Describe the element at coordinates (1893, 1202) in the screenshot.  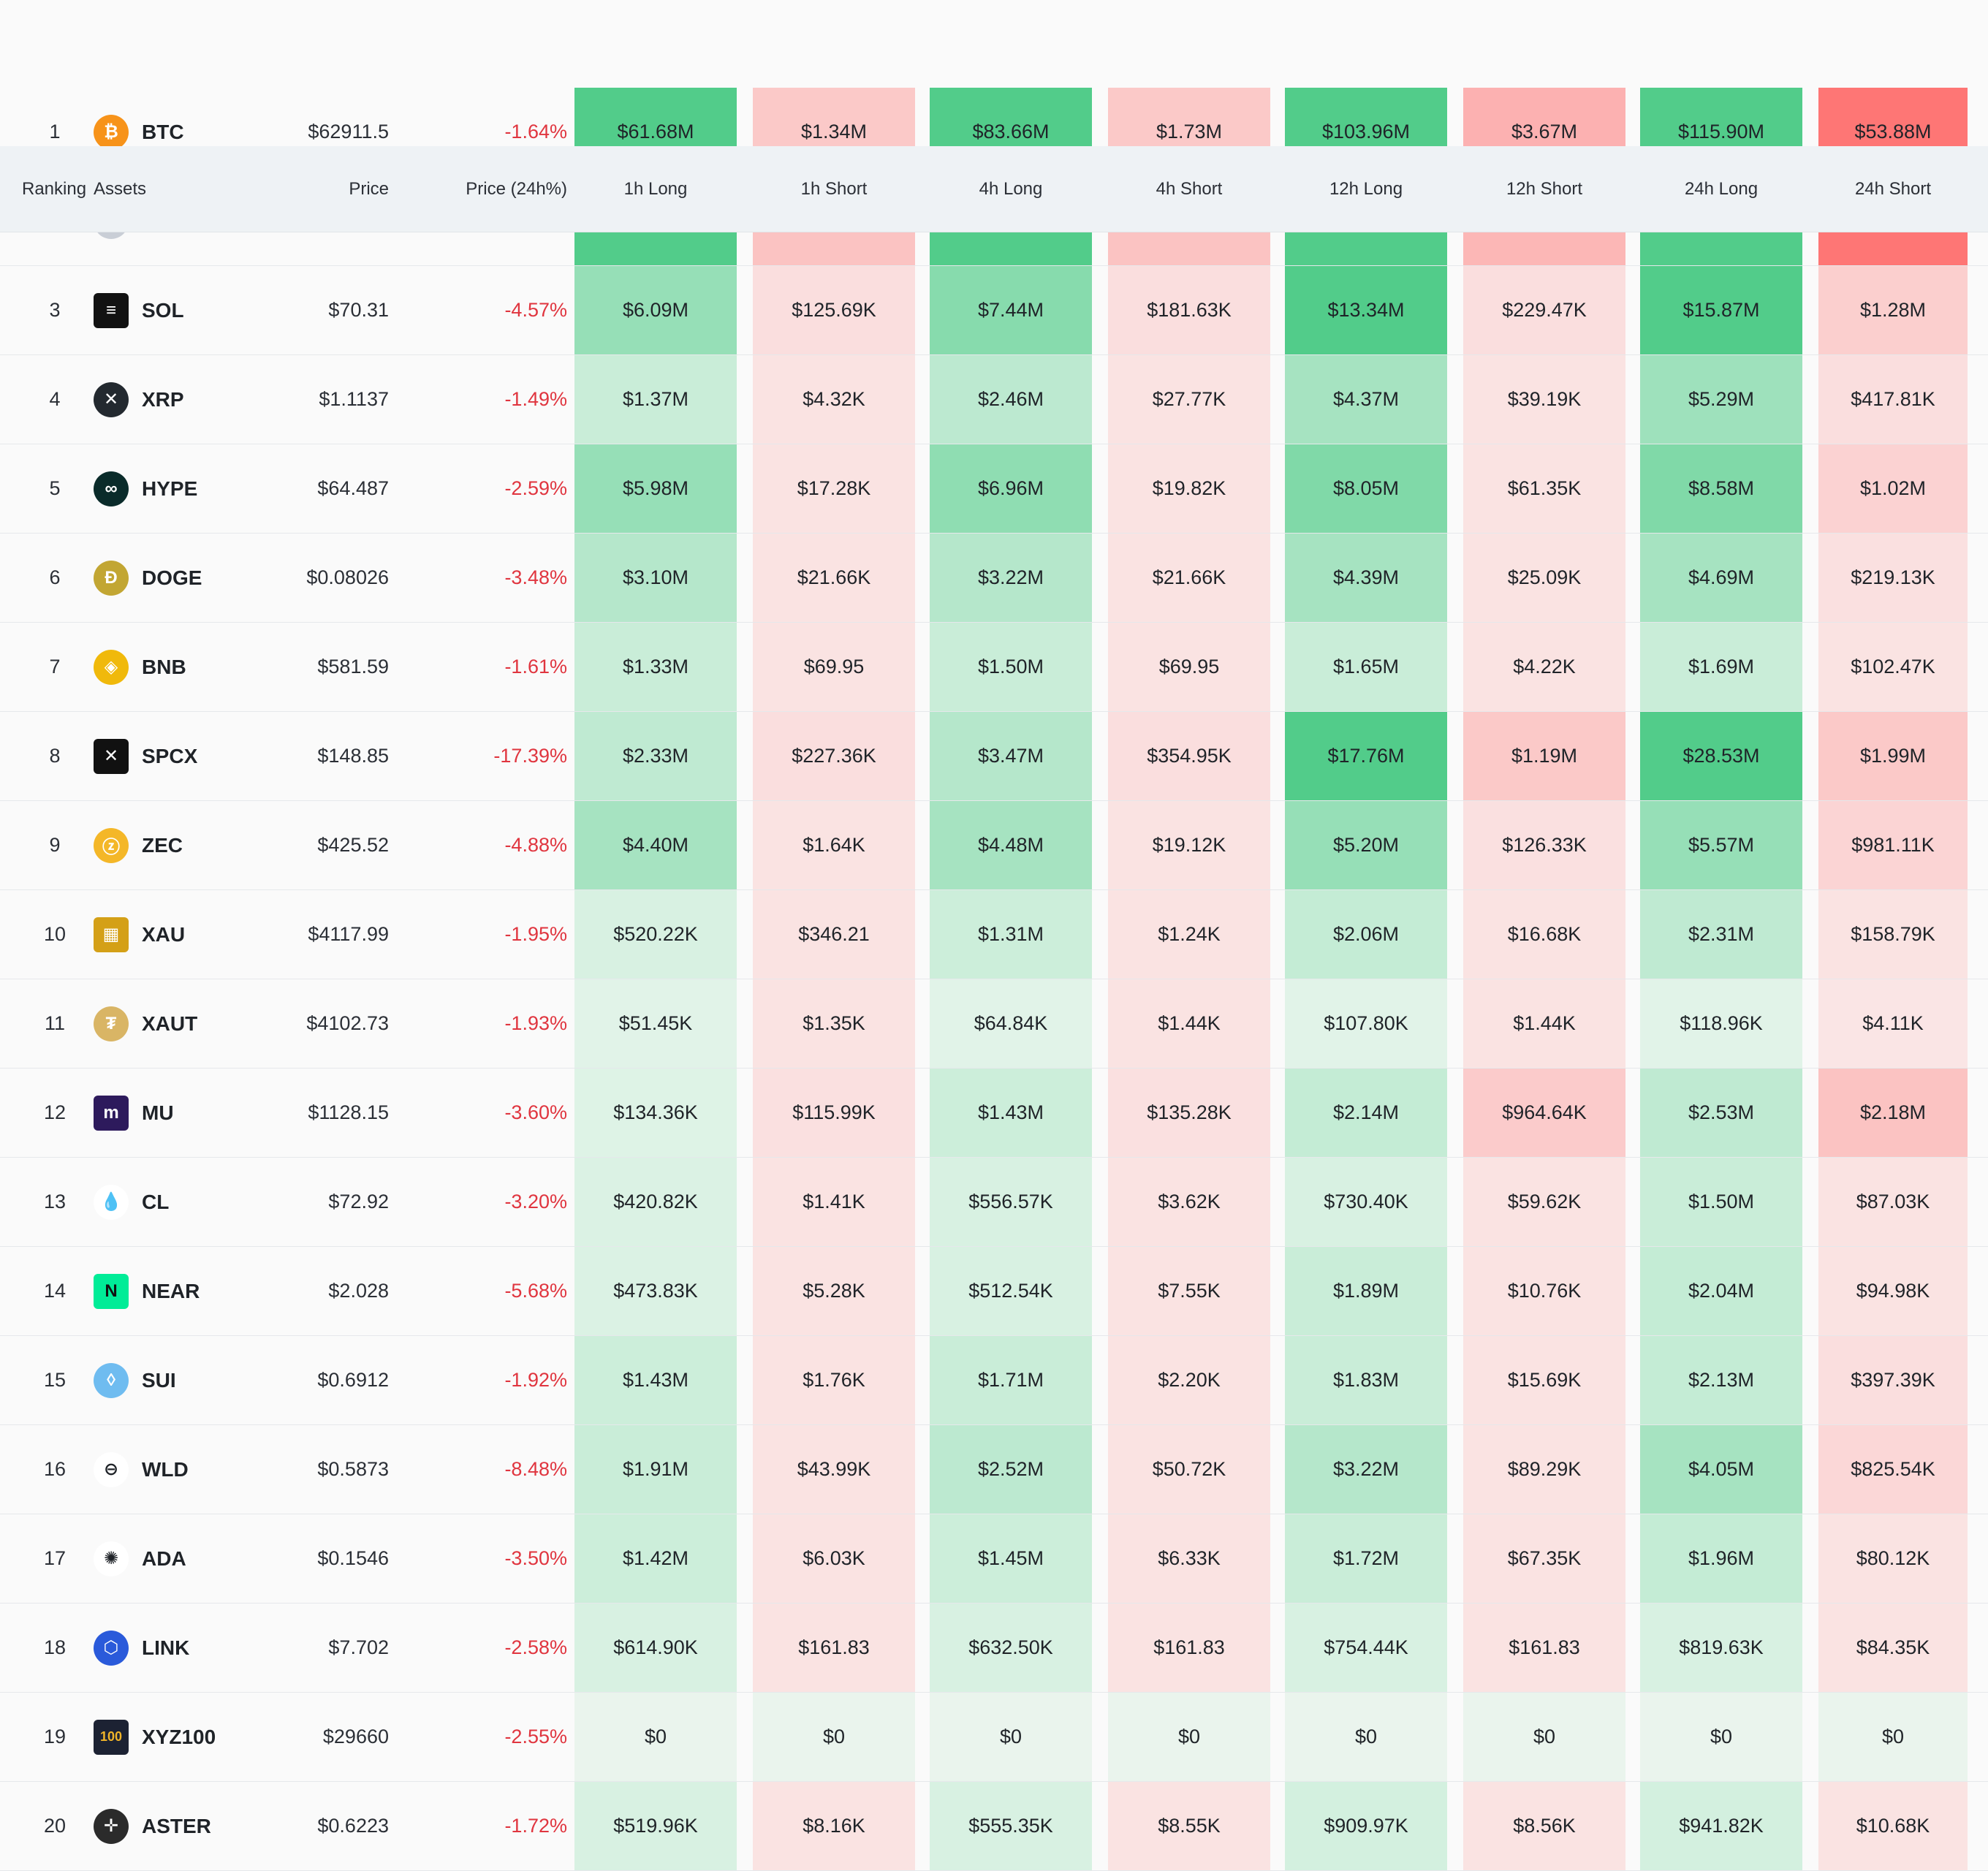
I see `short-liquidation-cell: $87.03K` at that location.